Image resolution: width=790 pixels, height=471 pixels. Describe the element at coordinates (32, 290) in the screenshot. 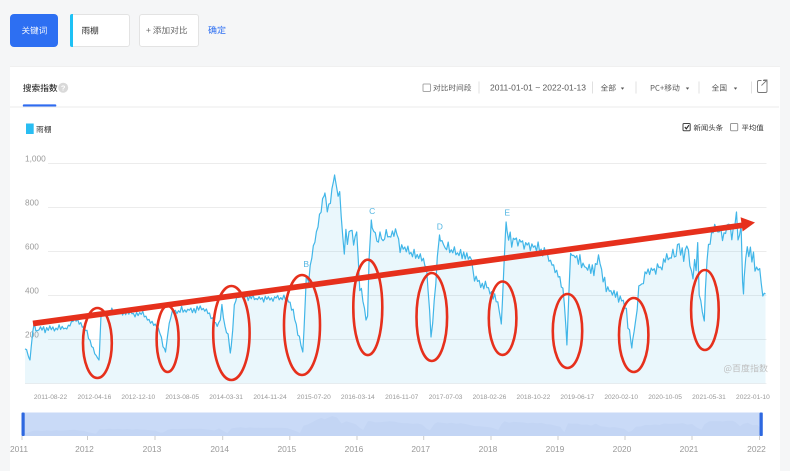

I see `svg-text: 400` at that location.